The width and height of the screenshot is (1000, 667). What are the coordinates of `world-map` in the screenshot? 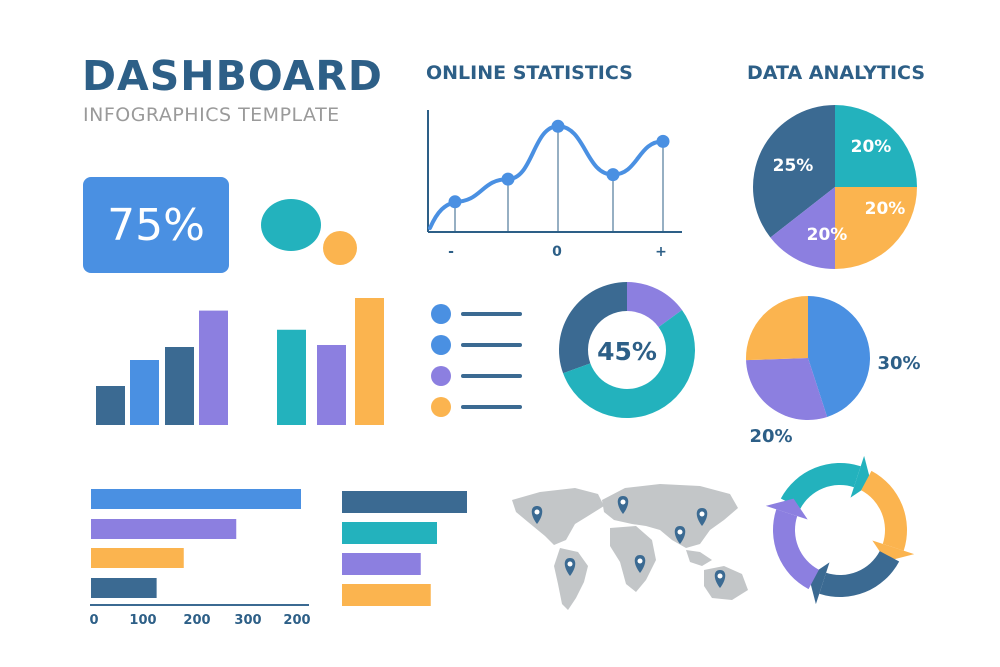 It's located at (630, 547).